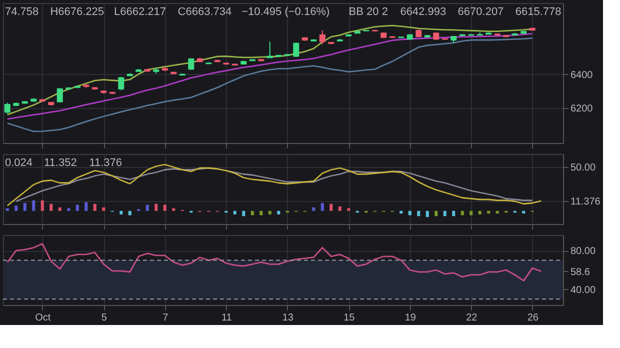 This screenshot has width=620, height=348. What do you see at coordinates (368, 12) in the screenshot?
I see `annotation: BB 20 2` at bounding box center [368, 12].